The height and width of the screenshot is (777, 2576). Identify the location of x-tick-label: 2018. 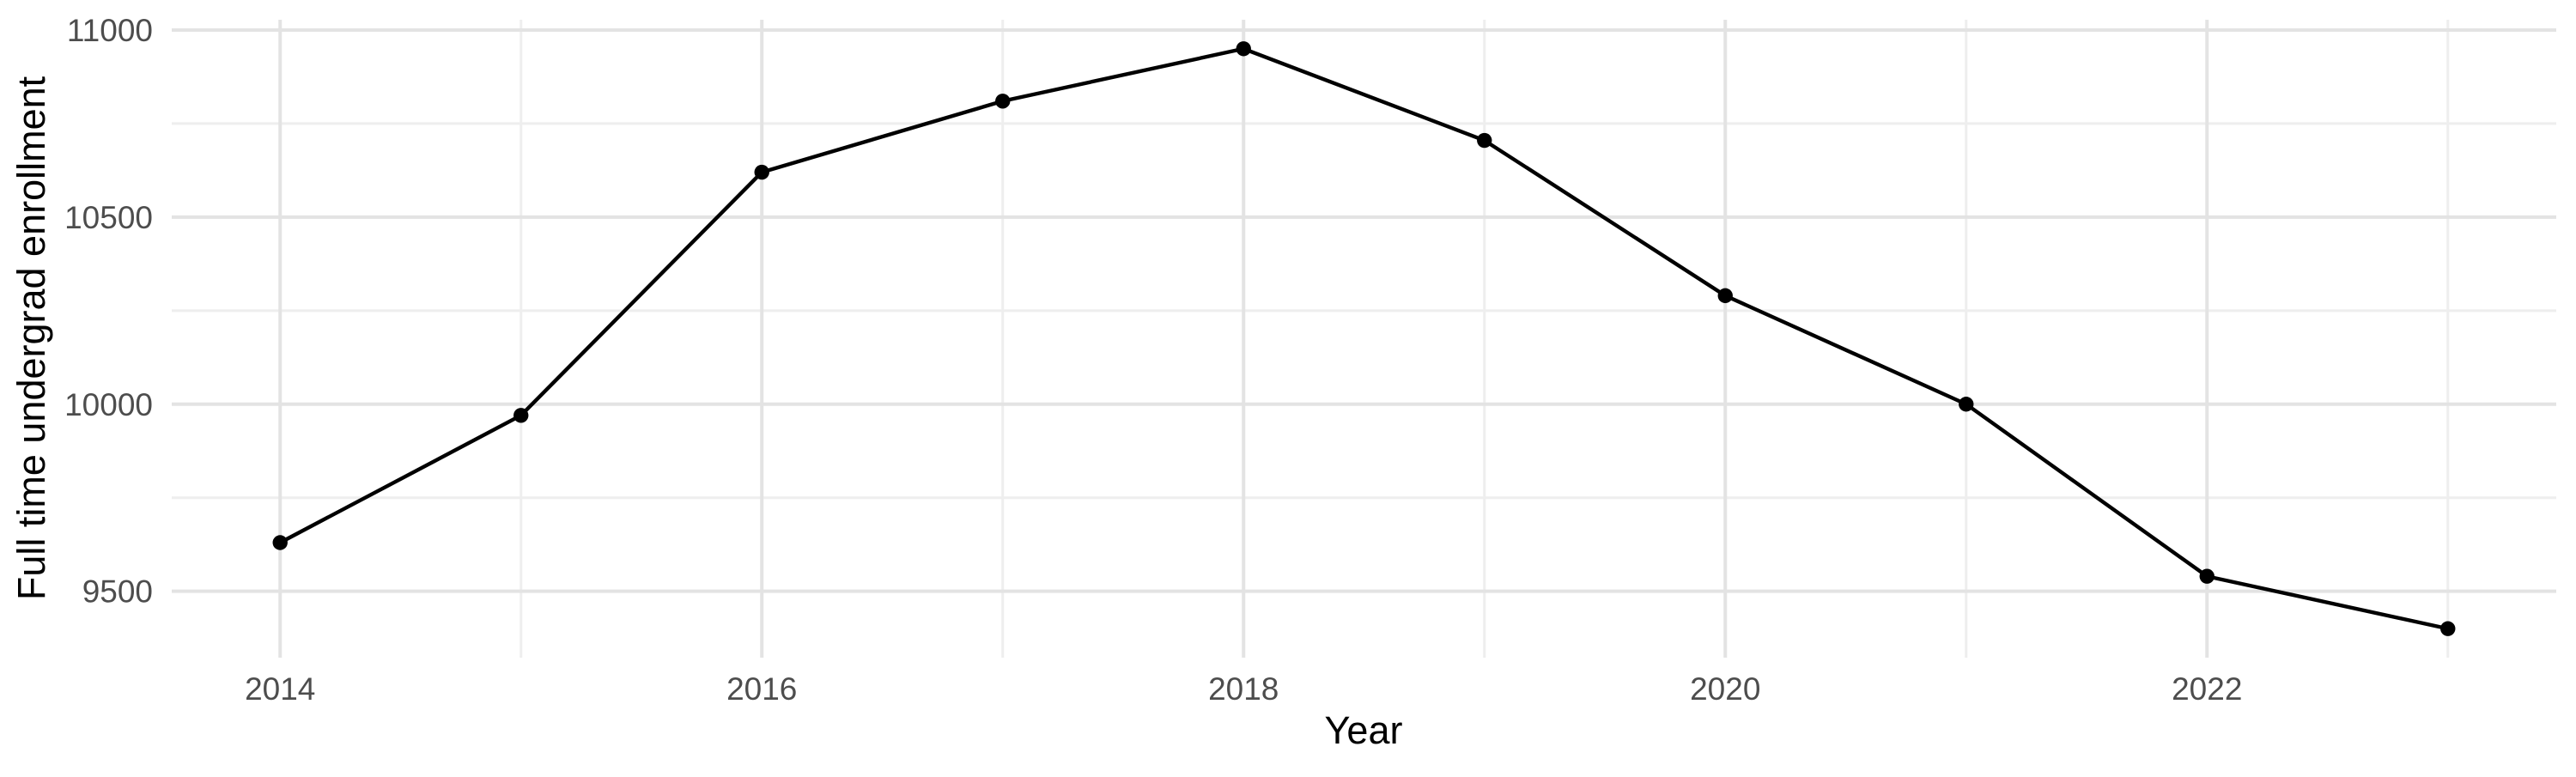
(1243, 689).